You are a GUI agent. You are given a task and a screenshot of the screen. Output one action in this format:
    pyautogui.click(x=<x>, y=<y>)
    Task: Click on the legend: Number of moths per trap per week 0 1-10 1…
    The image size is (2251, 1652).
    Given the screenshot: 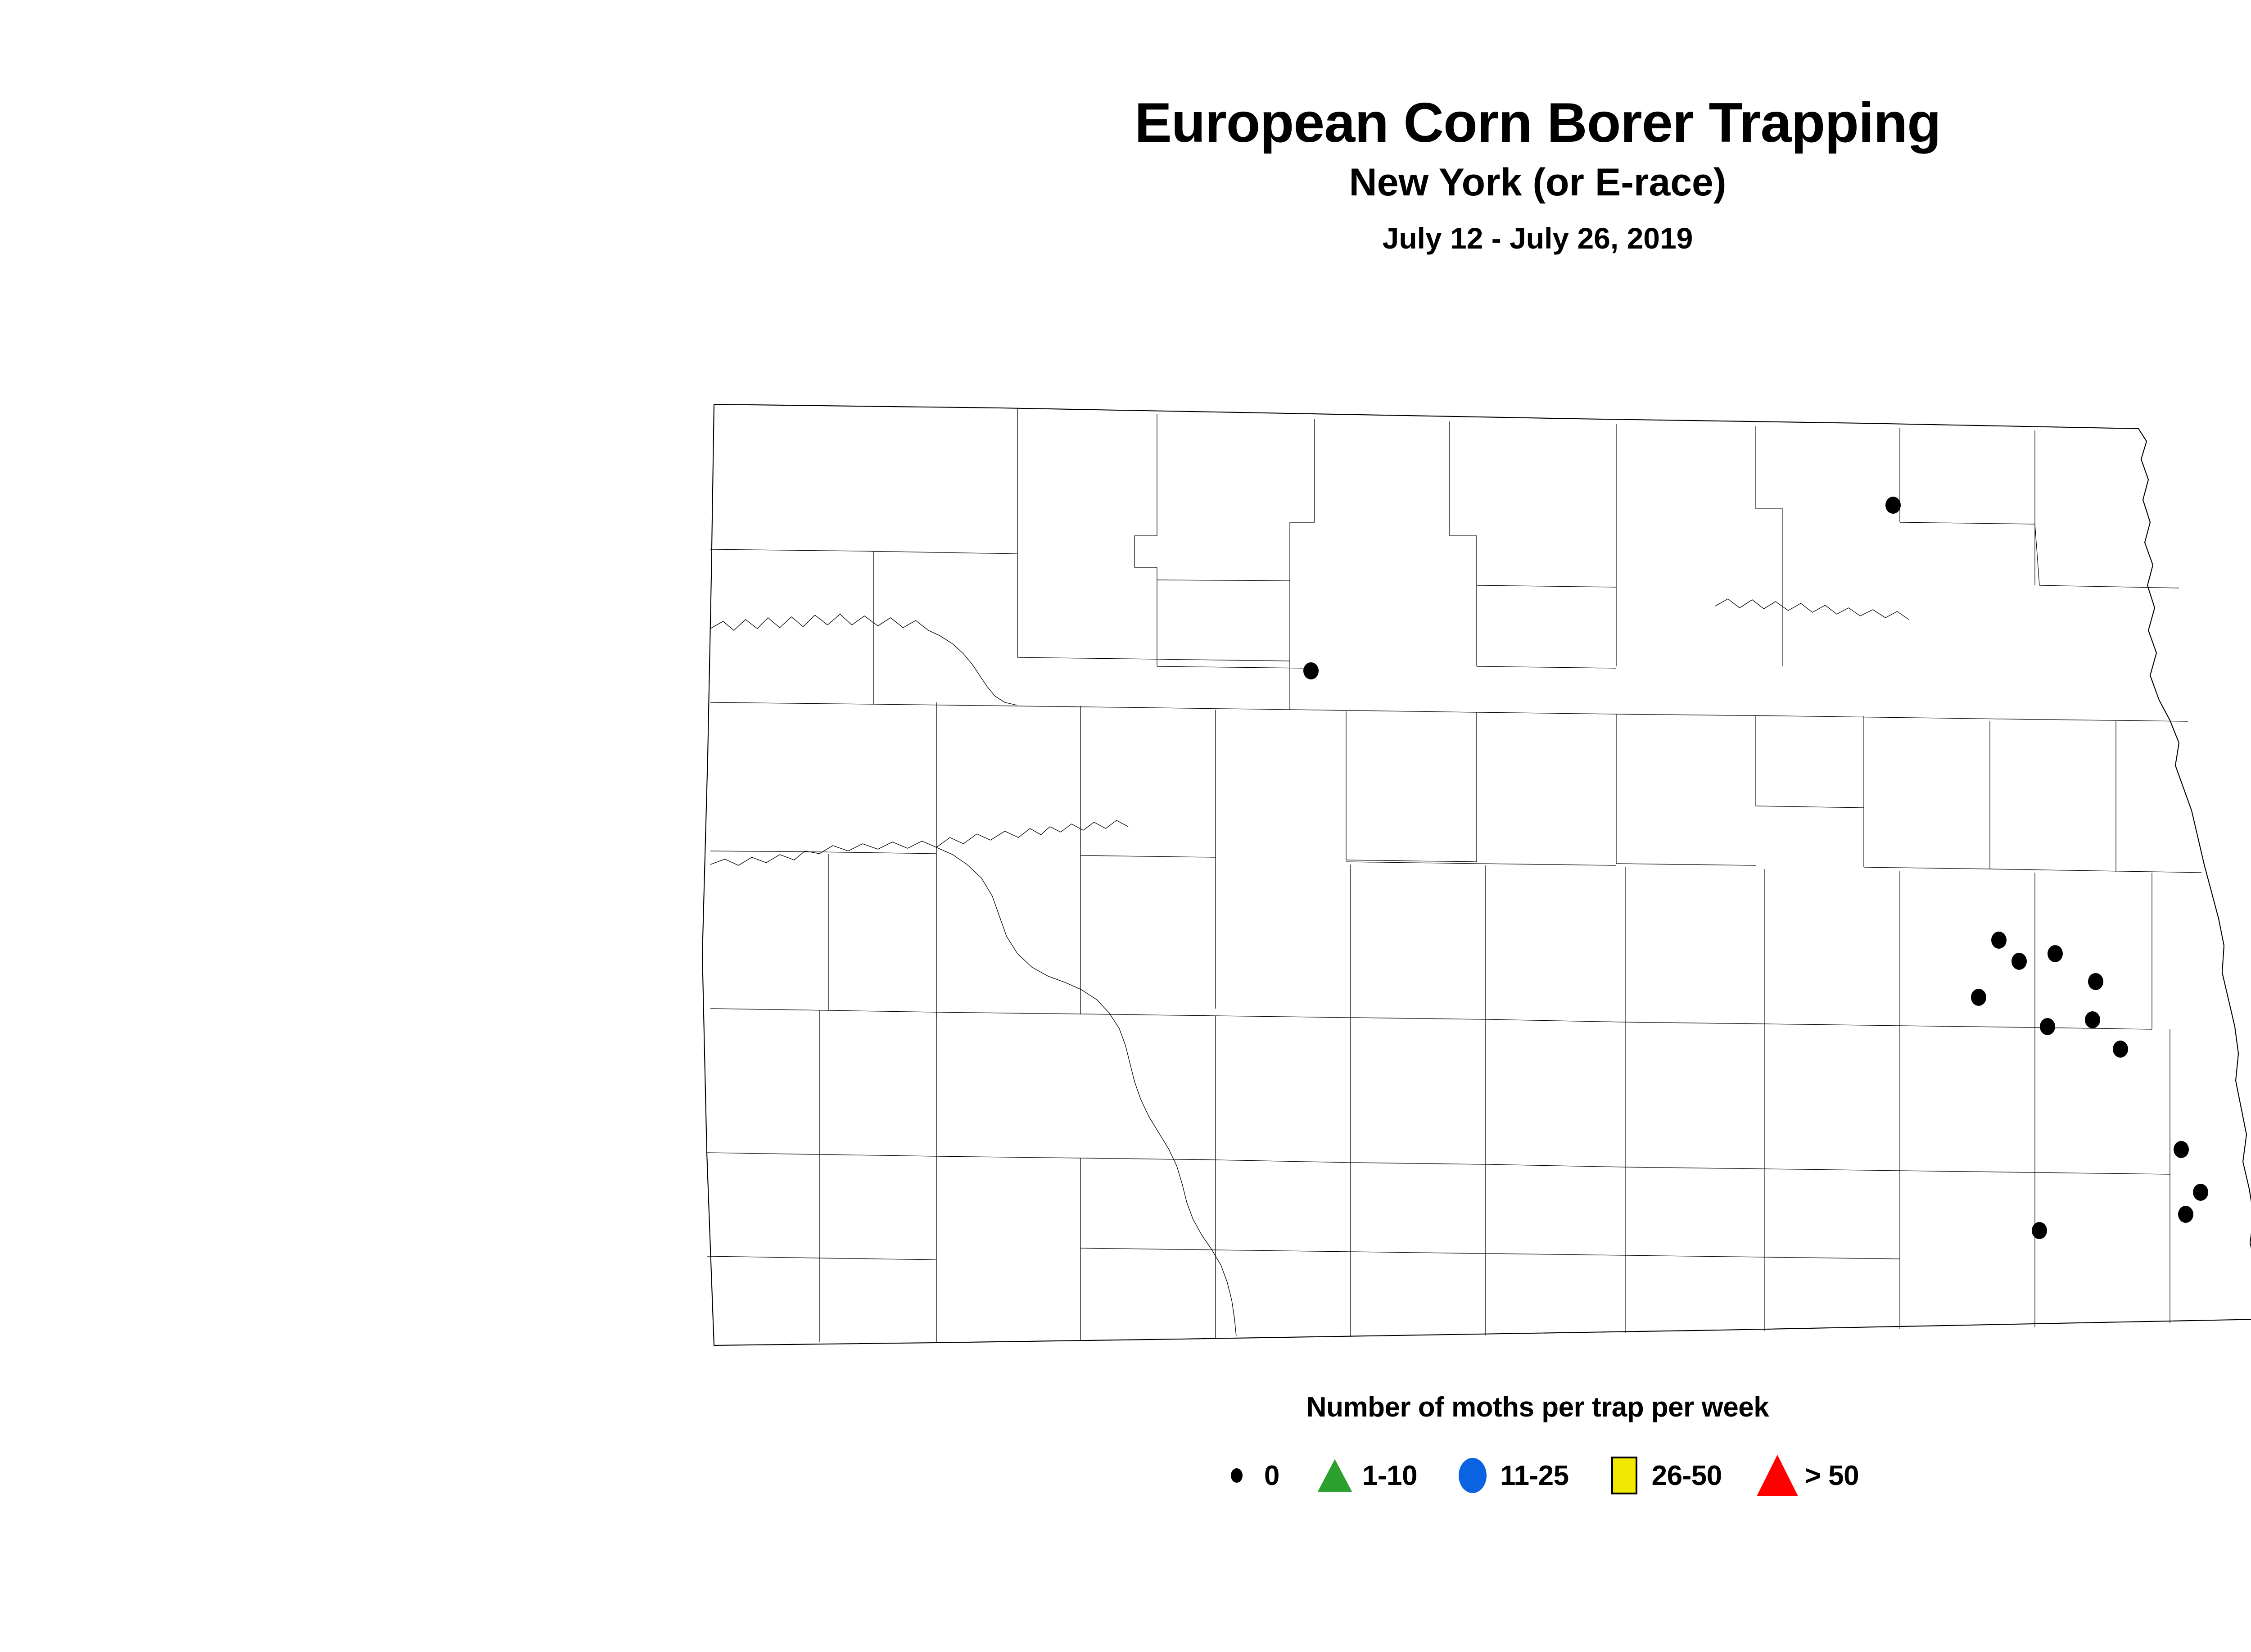 What is the action you would take?
    pyautogui.click(x=1125, y=1444)
    